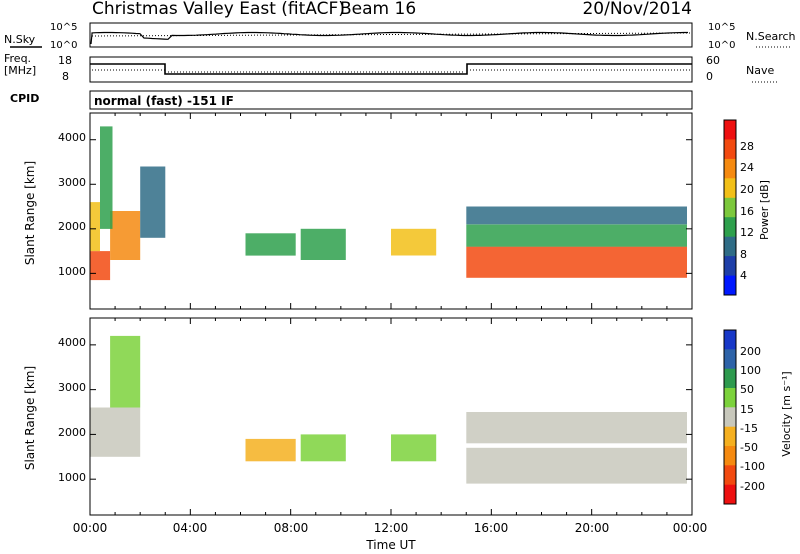 The width and height of the screenshot is (800, 554). What do you see at coordinates (90, 528) in the screenshot?
I see `xtick-0000: 00:00` at bounding box center [90, 528].